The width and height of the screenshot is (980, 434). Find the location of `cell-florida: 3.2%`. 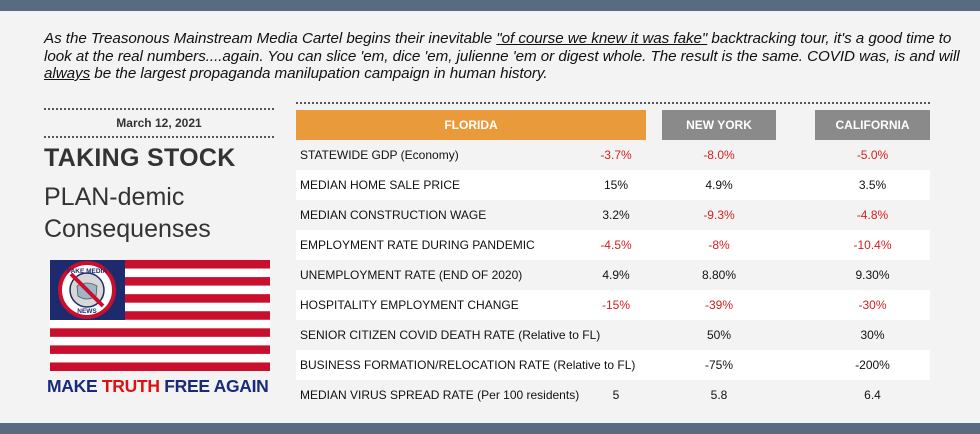

cell-florida: 3.2% is located at coordinates (616, 215).